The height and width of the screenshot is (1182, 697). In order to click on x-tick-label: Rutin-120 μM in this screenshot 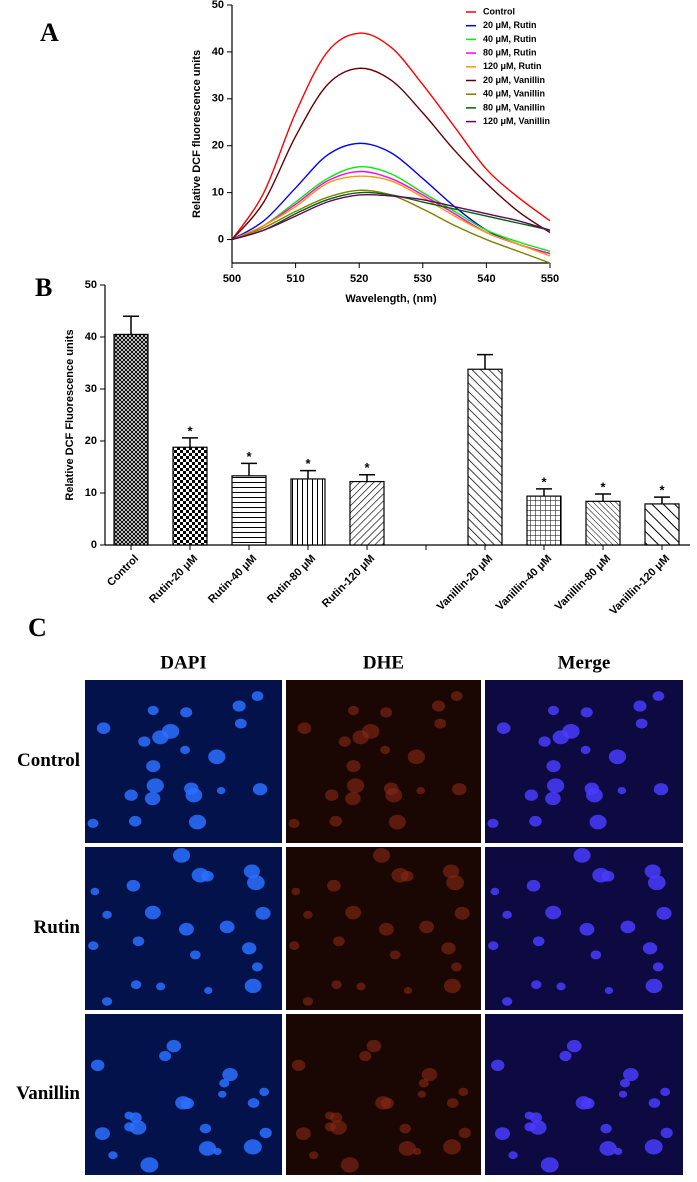, I will do `click(348, 581)`.